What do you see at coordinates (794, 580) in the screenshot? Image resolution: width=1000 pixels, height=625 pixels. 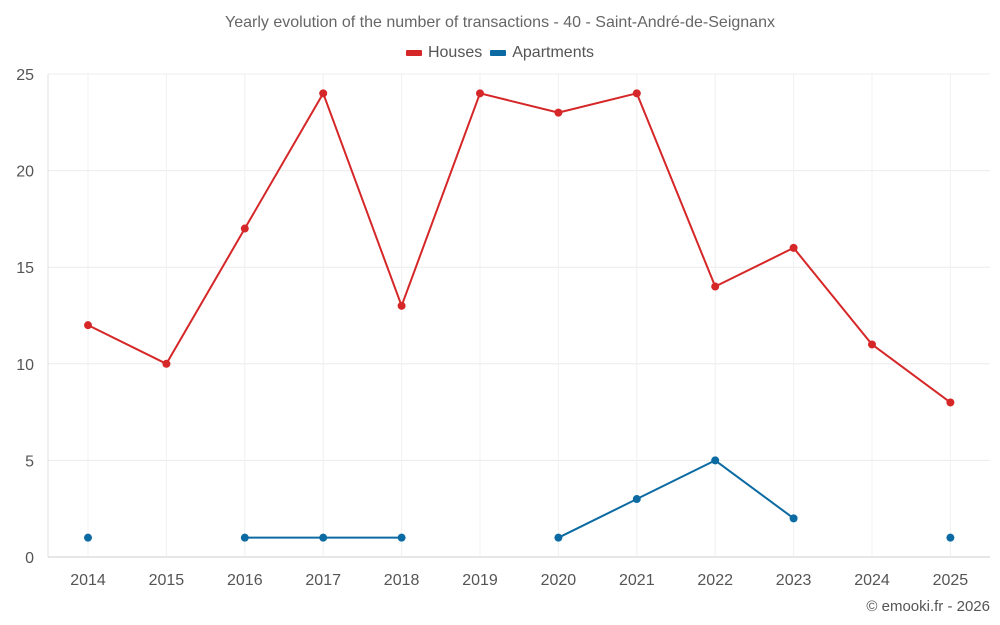 I see `x-tick-label-2023: 2023` at bounding box center [794, 580].